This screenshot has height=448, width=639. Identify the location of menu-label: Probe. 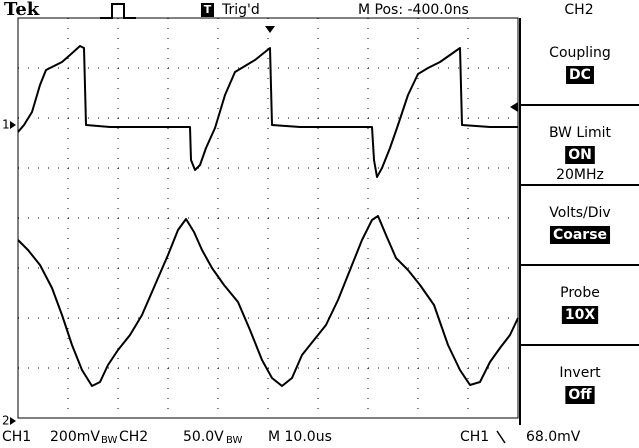
(580, 293).